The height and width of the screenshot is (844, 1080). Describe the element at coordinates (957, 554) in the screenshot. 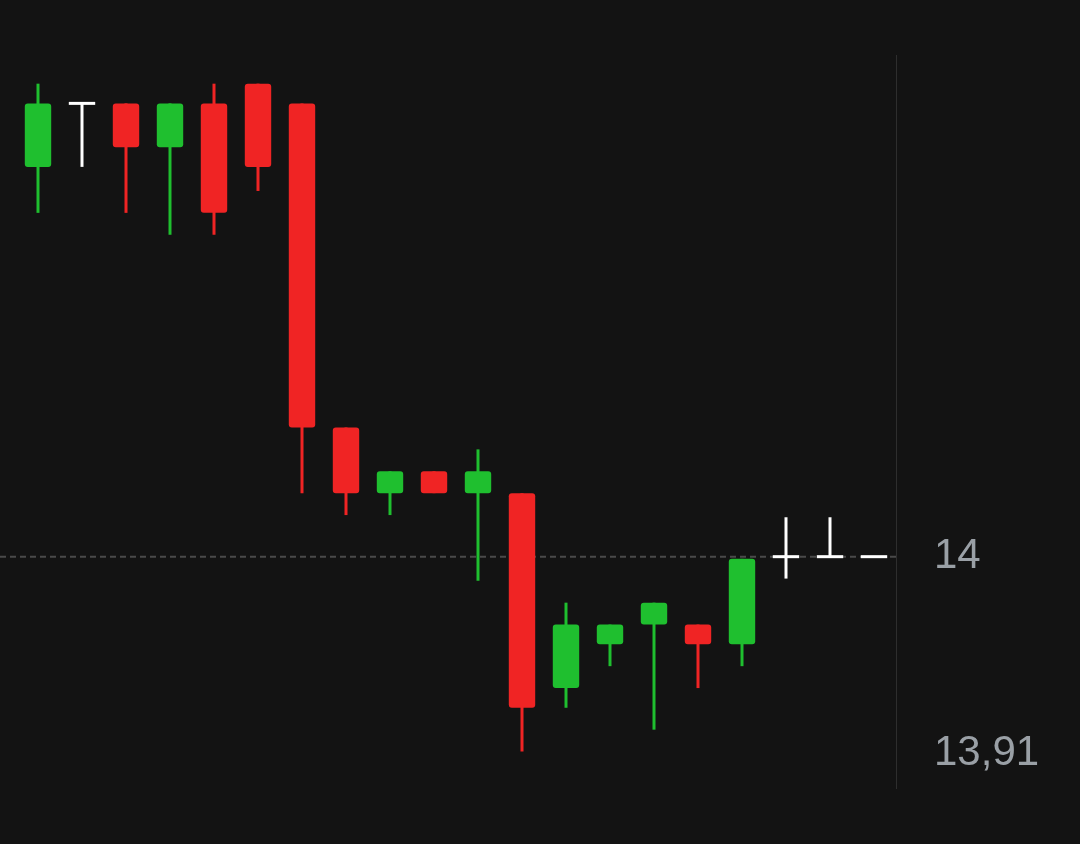

I see `y-tick-label: 14` at that location.